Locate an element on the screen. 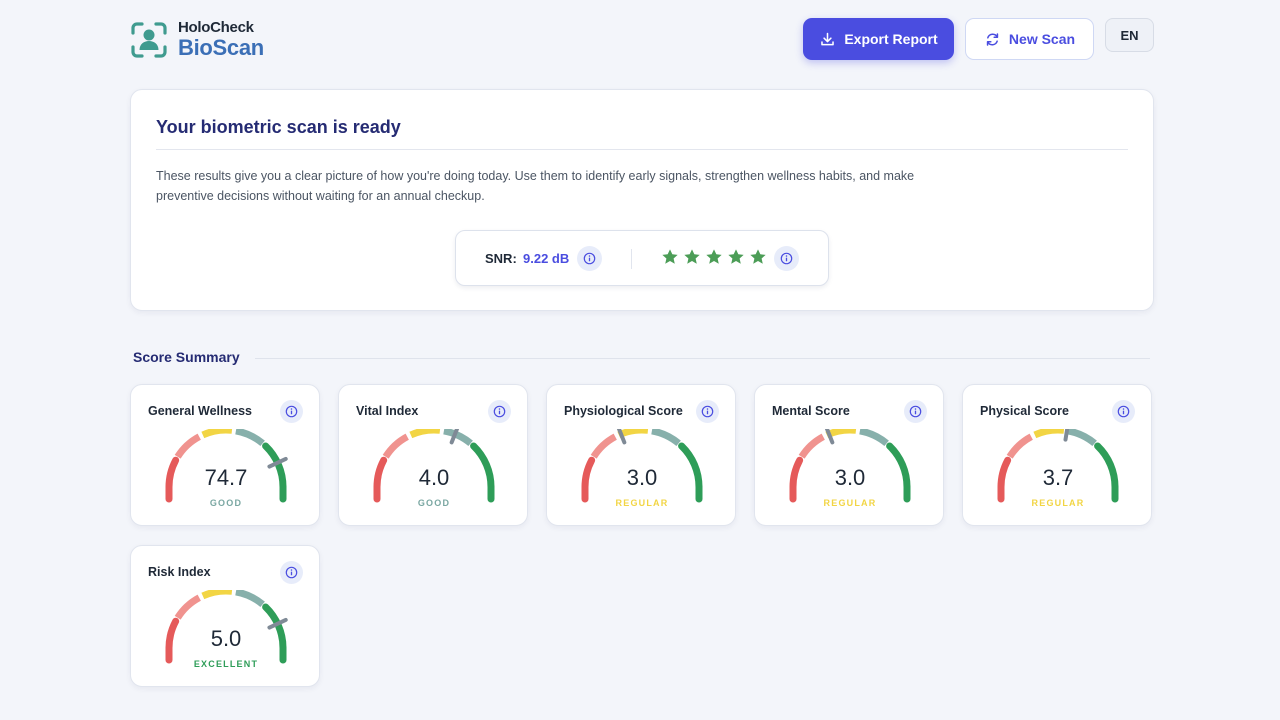 This screenshot has width=1280, height=720. new-scan-button: New Scan is located at coordinates (1029, 39).